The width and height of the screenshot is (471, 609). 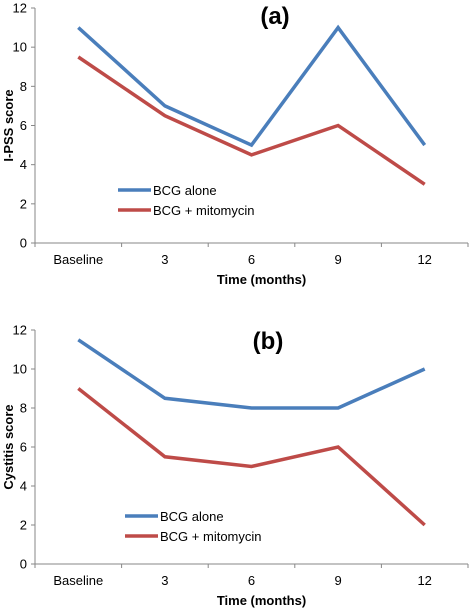 I want to click on panel-title: (a), so click(x=274, y=16).